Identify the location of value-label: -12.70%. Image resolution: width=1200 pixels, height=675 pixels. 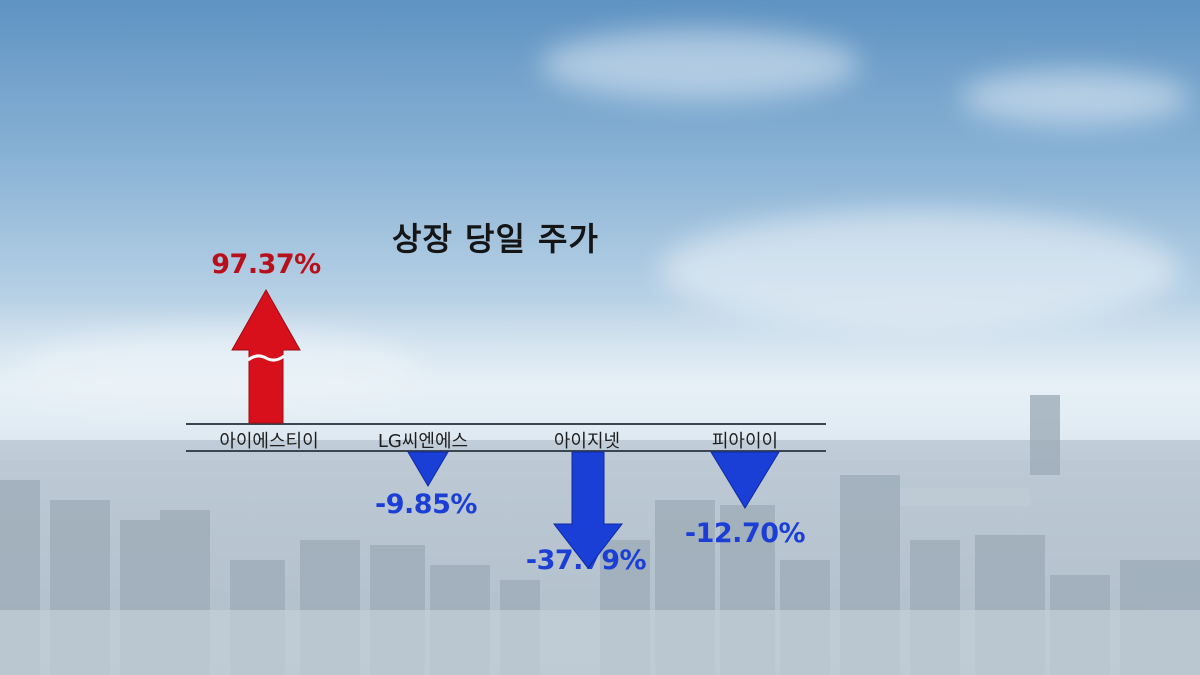
(745, 533).